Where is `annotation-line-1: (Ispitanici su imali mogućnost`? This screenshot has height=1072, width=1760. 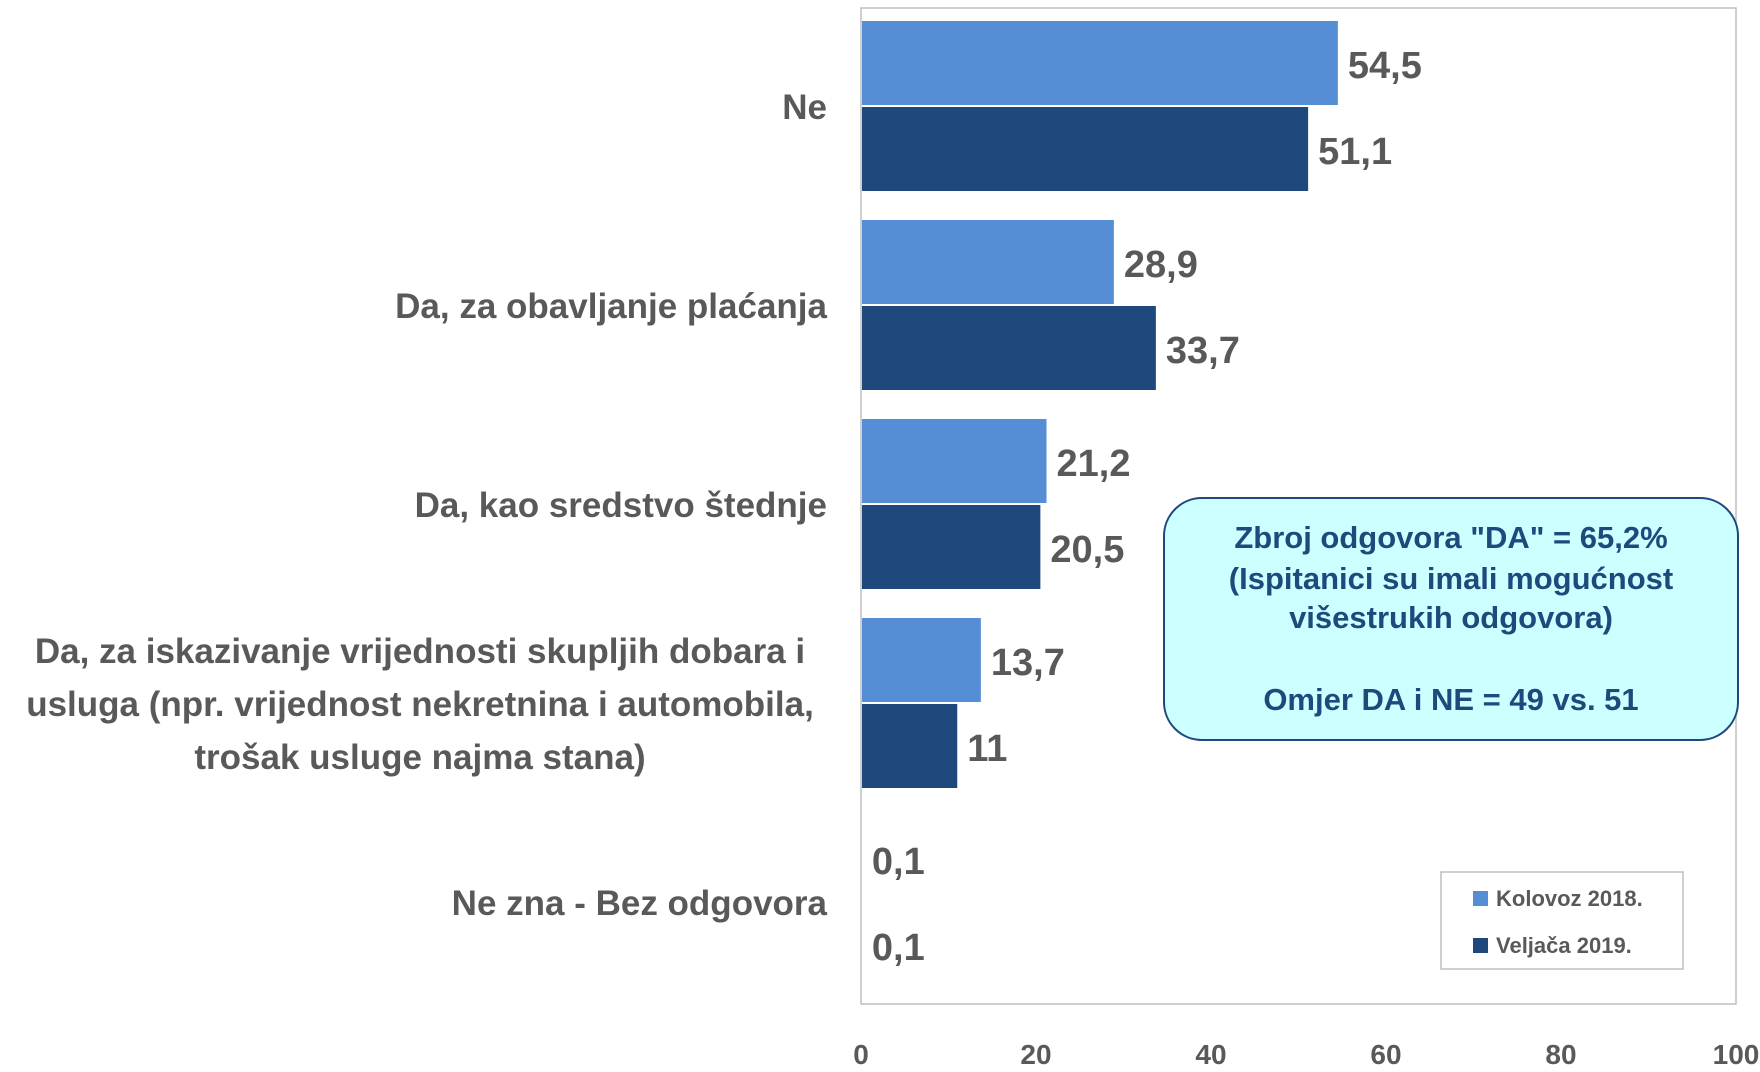 annotation-line-1: (Ispitanici su imali mogućnost is located at coordinates (1451, 578).